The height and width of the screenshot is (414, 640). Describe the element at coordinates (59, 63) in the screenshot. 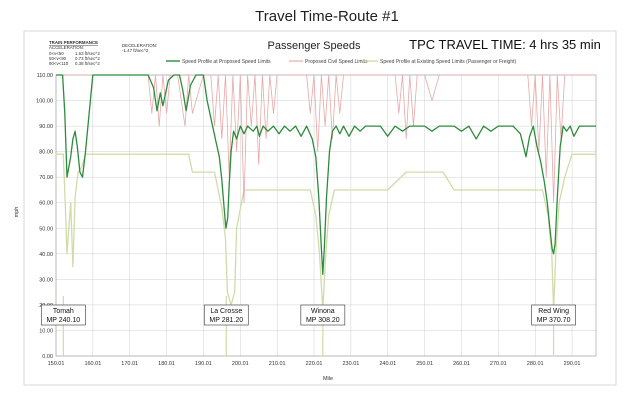

I see `perf-row-label: 90<v<110` at that location.